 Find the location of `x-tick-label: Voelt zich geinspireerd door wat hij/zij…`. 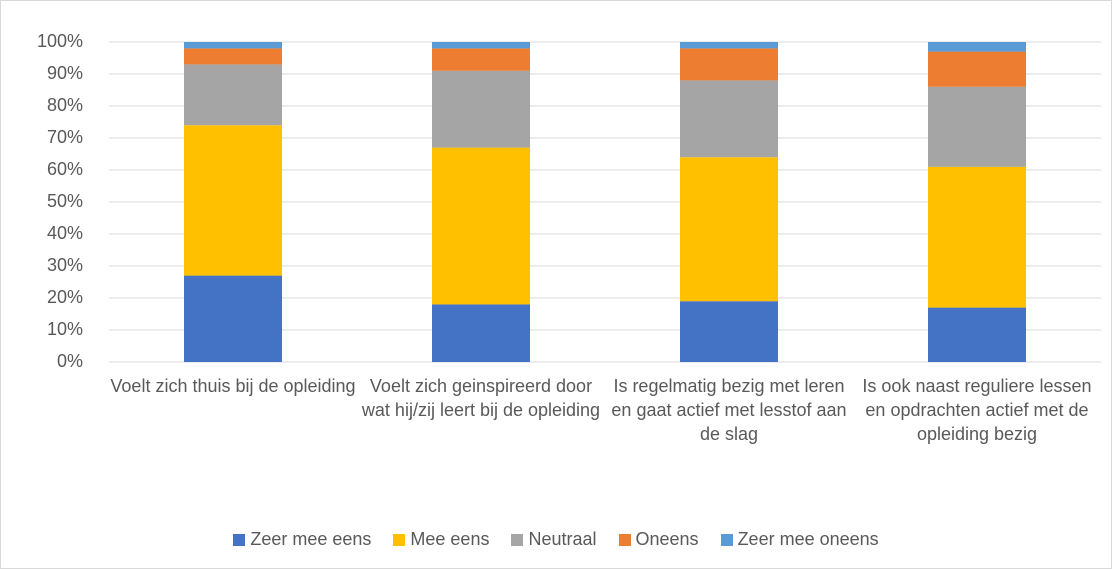

x-tick-label: Voelt zich geinspireerd door wat hij/zij… is located at coordinates (481, 398).